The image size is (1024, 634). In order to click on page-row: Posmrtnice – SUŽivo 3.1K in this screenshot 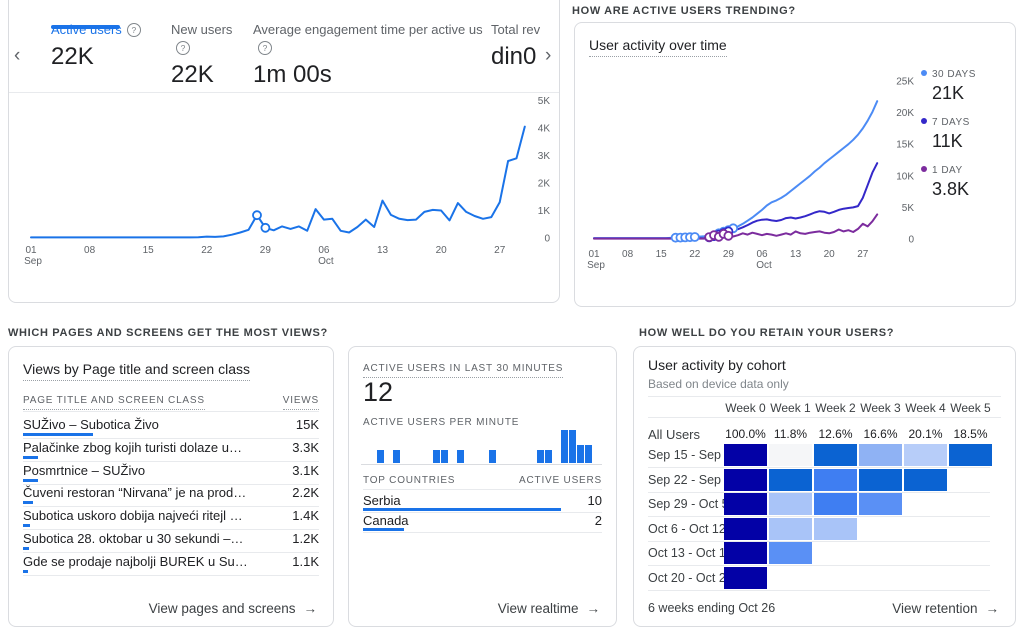, I will do `click(171, 474)`.